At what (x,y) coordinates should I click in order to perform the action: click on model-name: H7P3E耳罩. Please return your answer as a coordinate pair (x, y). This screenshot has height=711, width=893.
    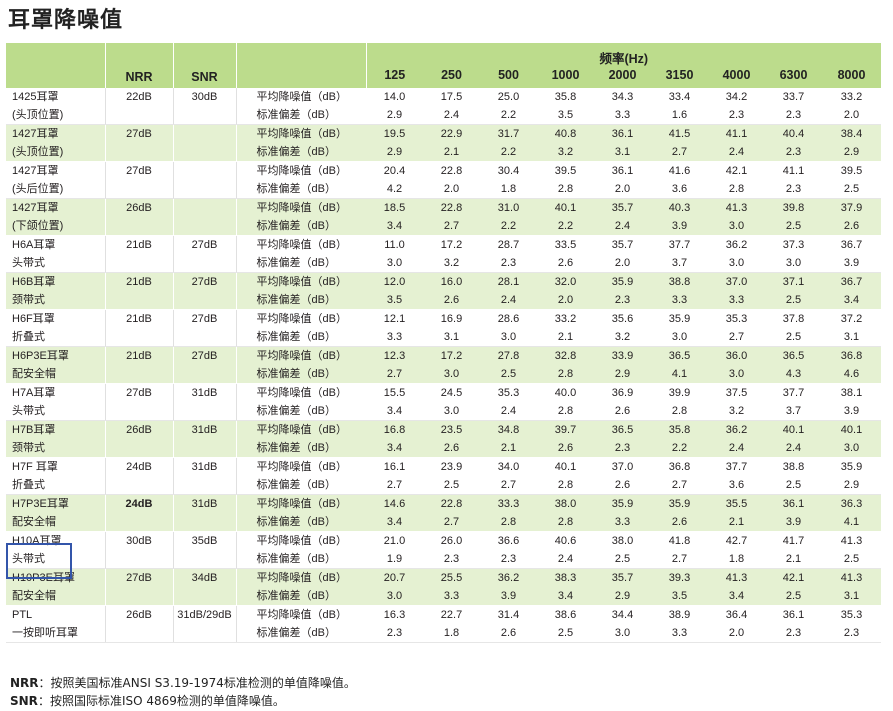
    Looking at the image, I should click on (56, 503).